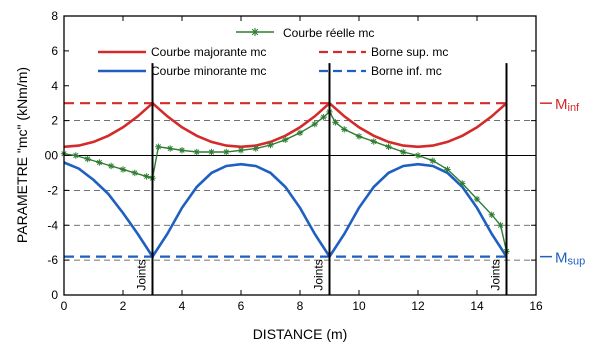  I want to click on x-axis-title: DISTANCE (m), so click(300, 334).